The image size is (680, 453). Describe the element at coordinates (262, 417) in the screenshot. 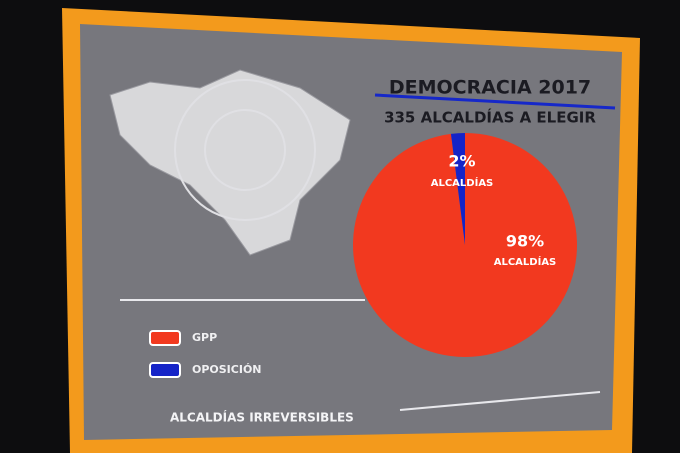

I see `footer: ALCALDÍAS IRREVERSIBLES` at that location.